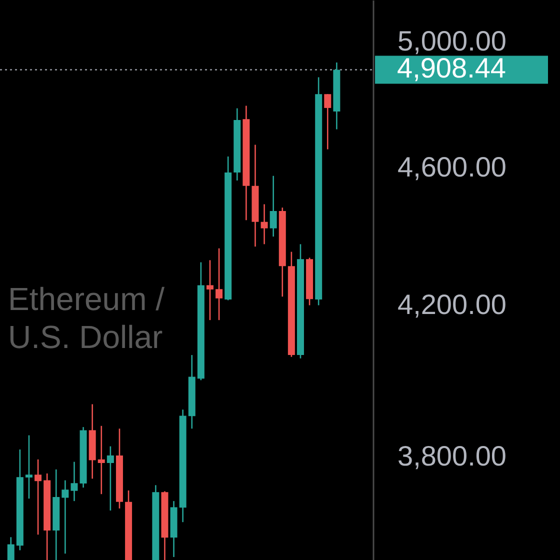 This screenshot has width=560, height=560. Describe the element at coordinates (86, 318) in the screenshot. I see `text: Ethereum / U.S. Dollar` at that location.